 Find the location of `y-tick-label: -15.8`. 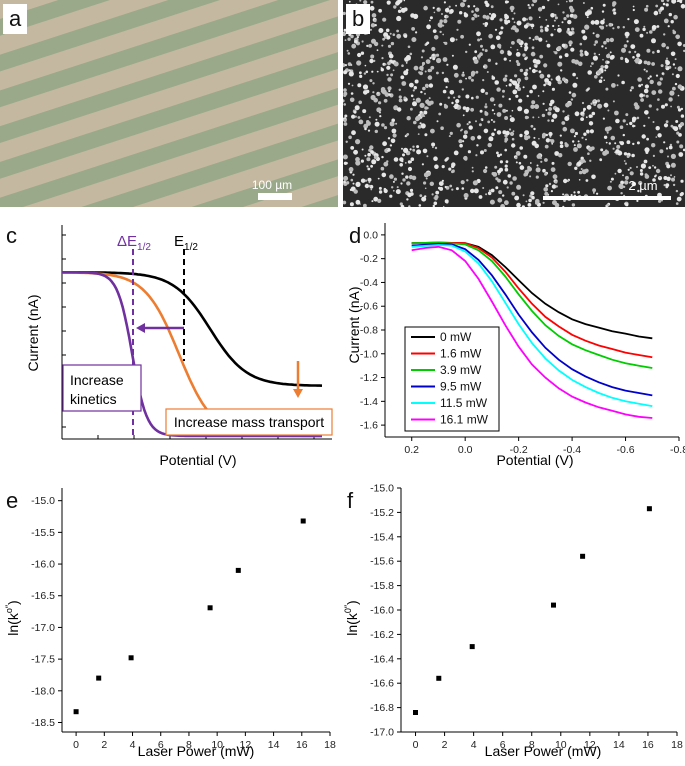

y-tick-label: -15.8 is located at coordinates (382, 586).